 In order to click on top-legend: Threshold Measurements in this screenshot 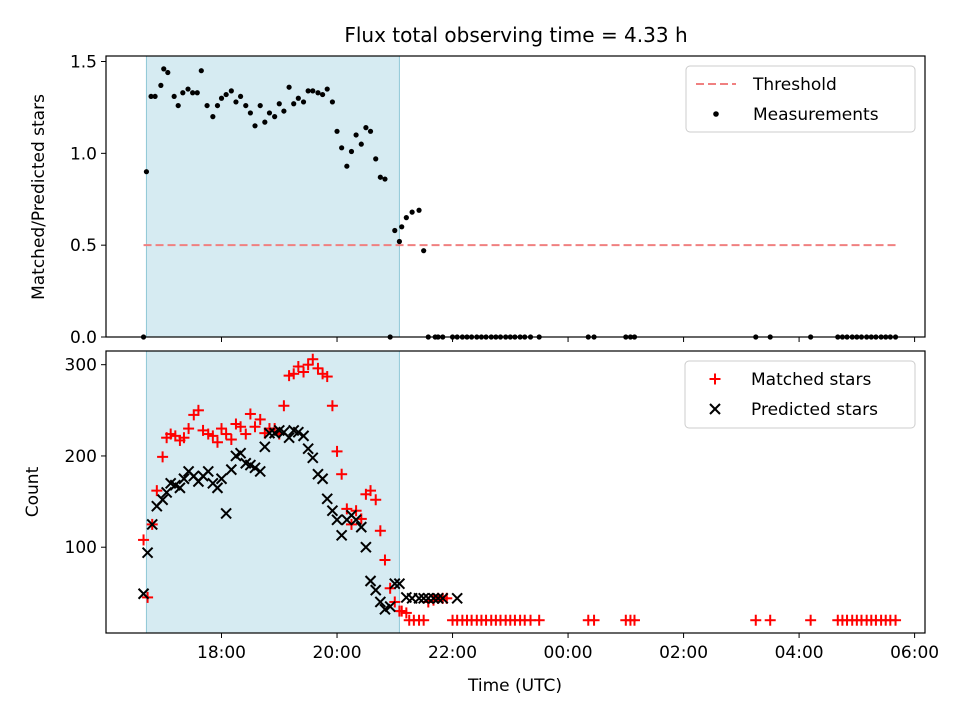, I will do `click(800, 99)`.